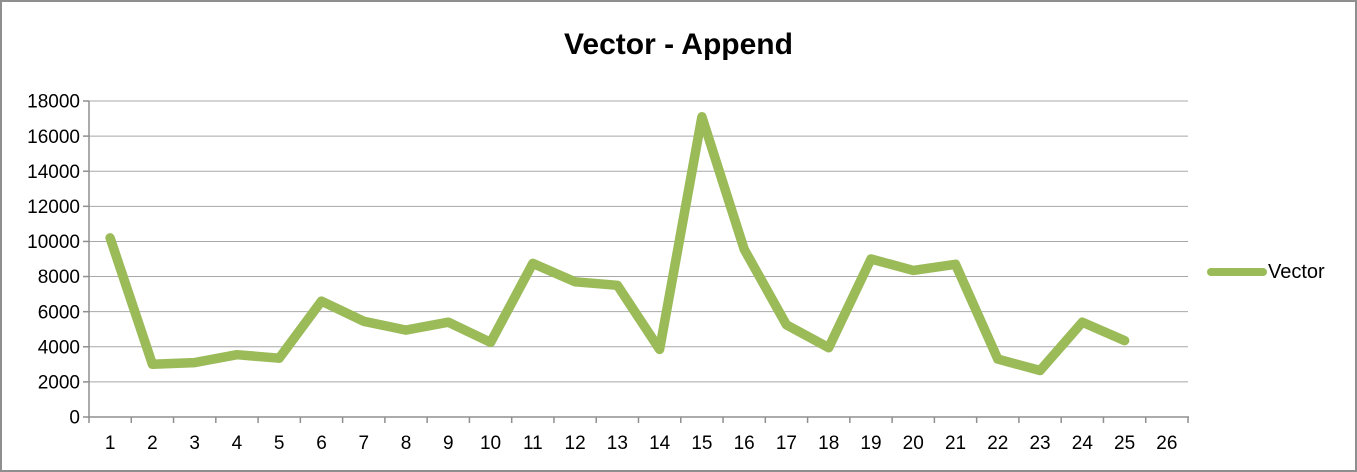 The width and height of the screenshot is (1357, 472). Describe the element at coordinates (660, 443) in the screenshot. I see `x-tick-label: 14` at that location.